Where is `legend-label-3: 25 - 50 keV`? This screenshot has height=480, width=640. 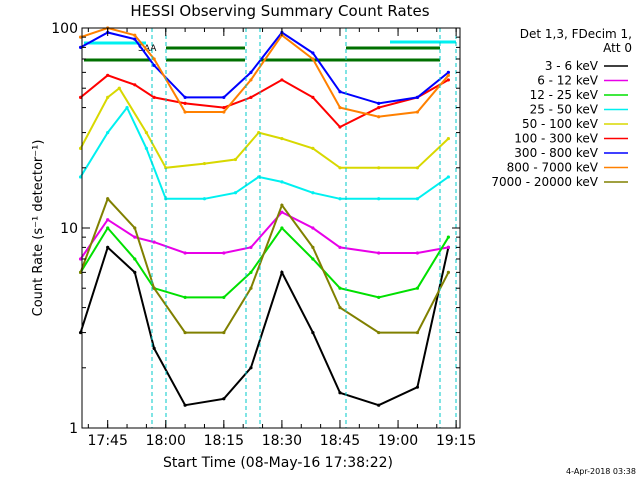
legend-label-3: 25 - 50 keV is located at coordinates (564, 110).